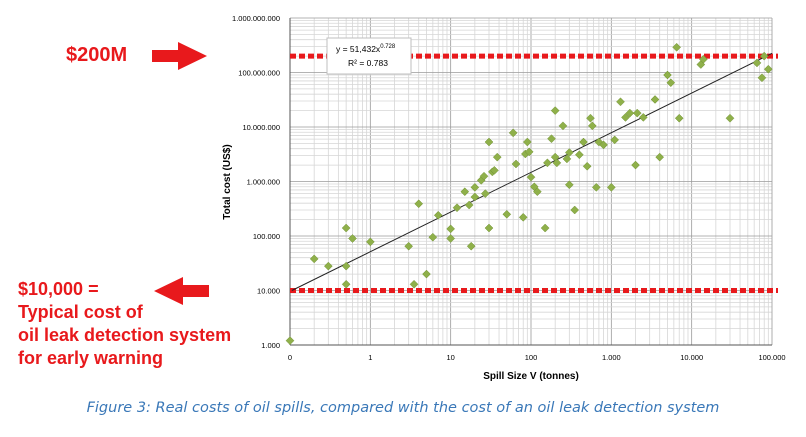 This screenshot has height=437, width=806. What do you see at coordinates (181, 291) in the screenshot?
I see `arrow-bottom` at bounding box center [181, 291].